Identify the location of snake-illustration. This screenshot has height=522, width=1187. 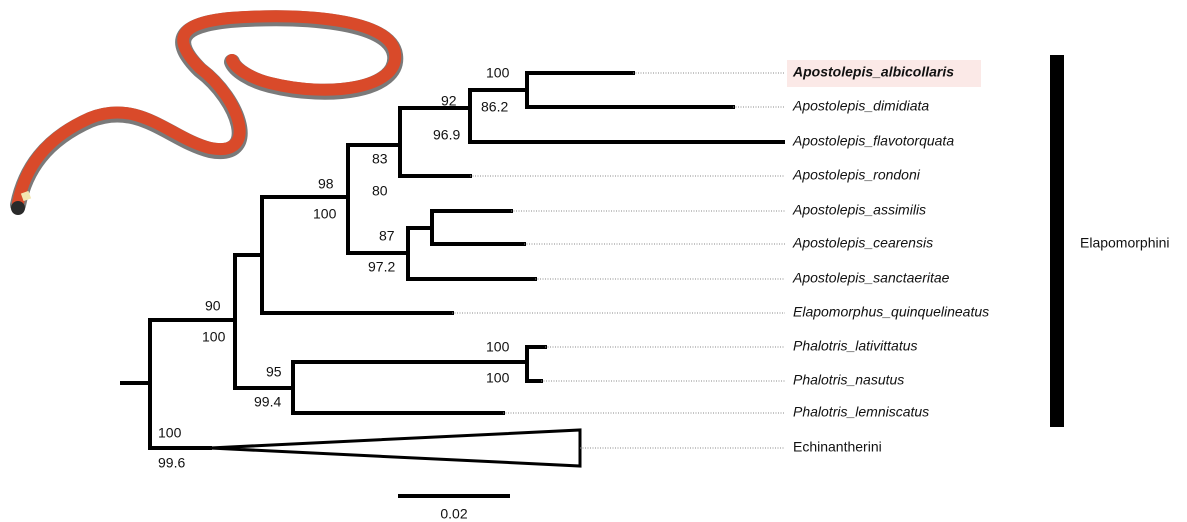
(207, 112).